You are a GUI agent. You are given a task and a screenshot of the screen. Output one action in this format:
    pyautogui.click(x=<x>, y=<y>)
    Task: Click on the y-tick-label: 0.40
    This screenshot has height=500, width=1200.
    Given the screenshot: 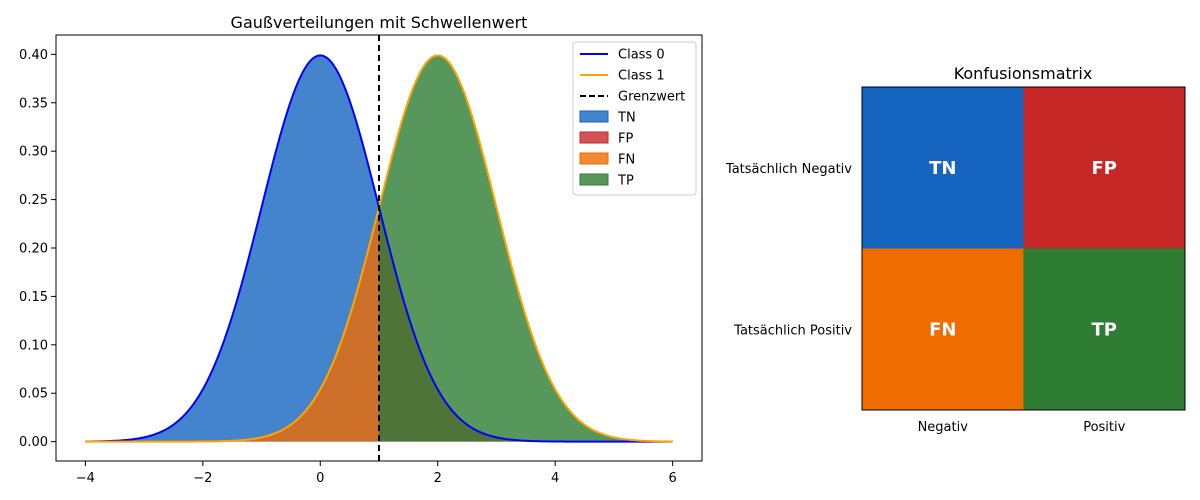 What is the action you would take?
    pyautogui.click(x=33, y=55)
    